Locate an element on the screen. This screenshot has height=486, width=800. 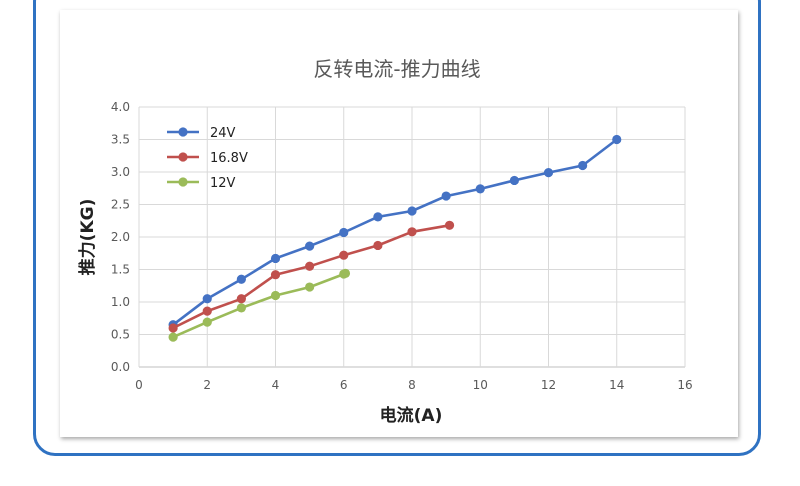
x-tick-label: 4 is located at coordinates (276, 385).